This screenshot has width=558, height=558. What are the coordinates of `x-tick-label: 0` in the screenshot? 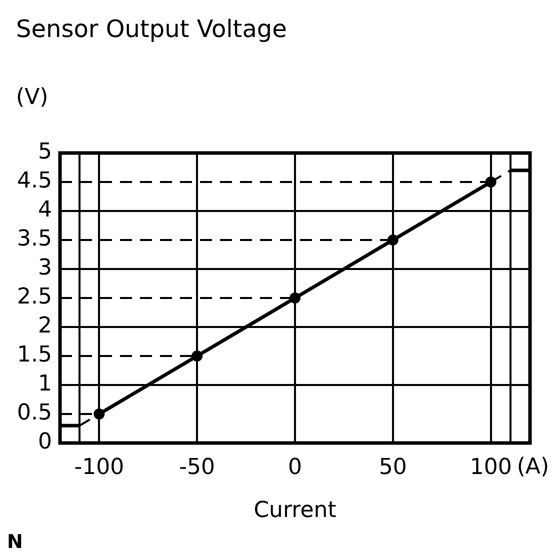 It's located at (295, 467).